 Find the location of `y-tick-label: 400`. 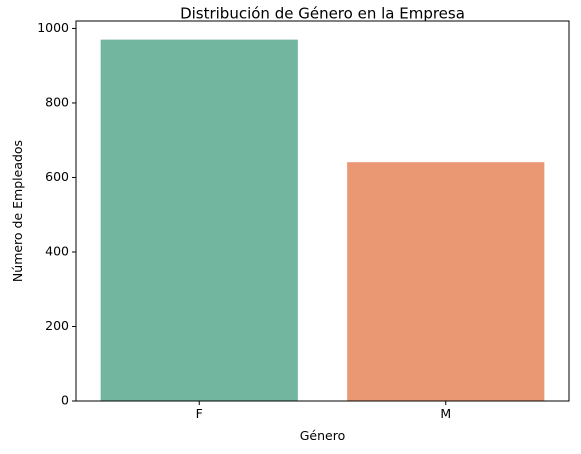

y-tick-label: 400 is located at coordinates (57, 250).